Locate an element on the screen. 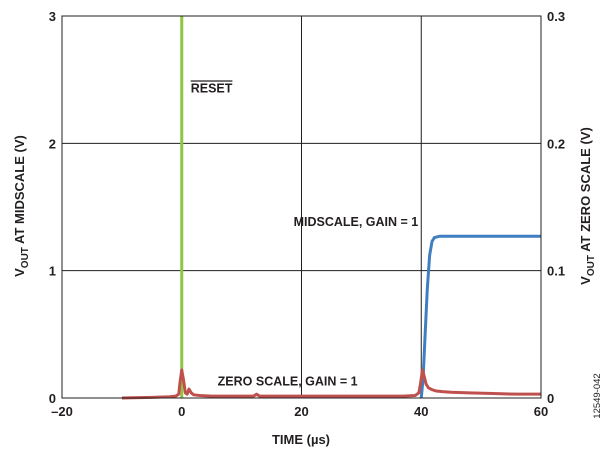 This screenshot has width=608, height=456. y-axis-left-title-rest: AT MIDSCALE (V) is located at coordinates (19, 191).